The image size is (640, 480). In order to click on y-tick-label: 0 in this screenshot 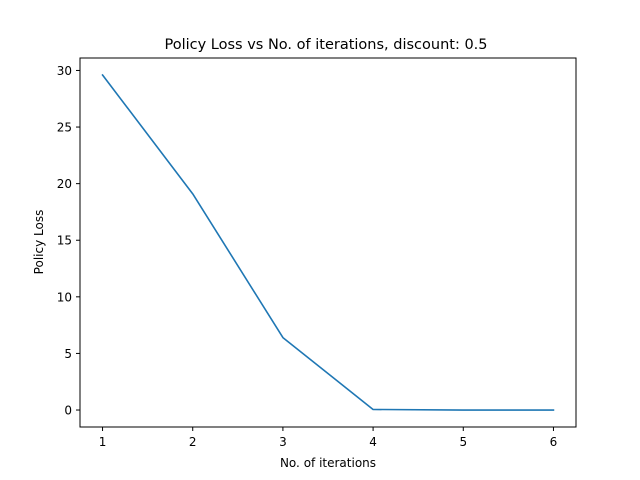, I will do `click(68, 411)`.